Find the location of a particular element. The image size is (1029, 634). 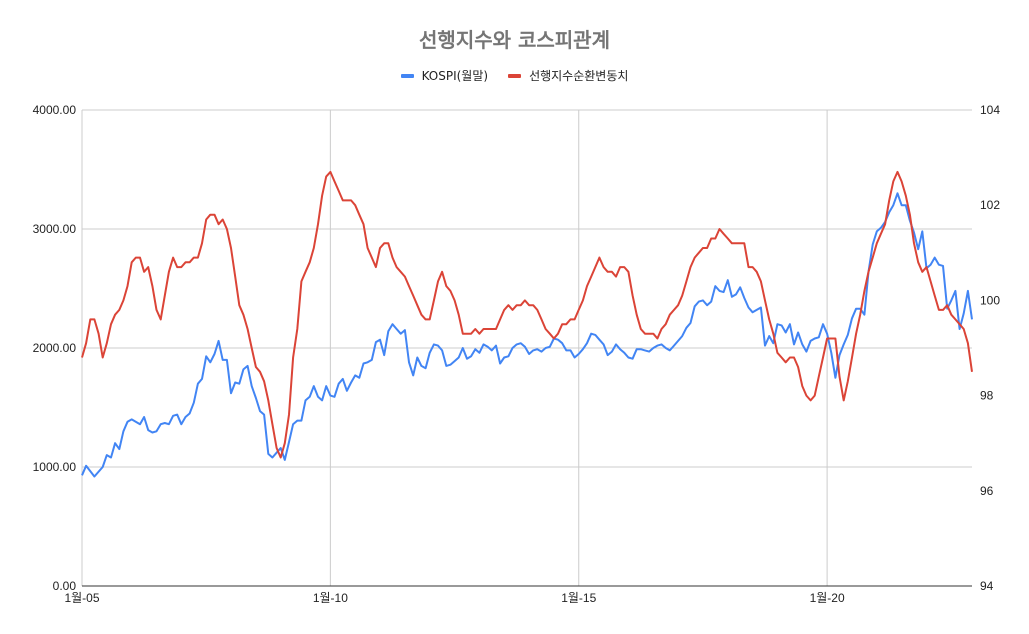

y-axis-left: 0.00 1000.00 2000.00 3000.00 4000.00 is located at coordinates (55, 348).